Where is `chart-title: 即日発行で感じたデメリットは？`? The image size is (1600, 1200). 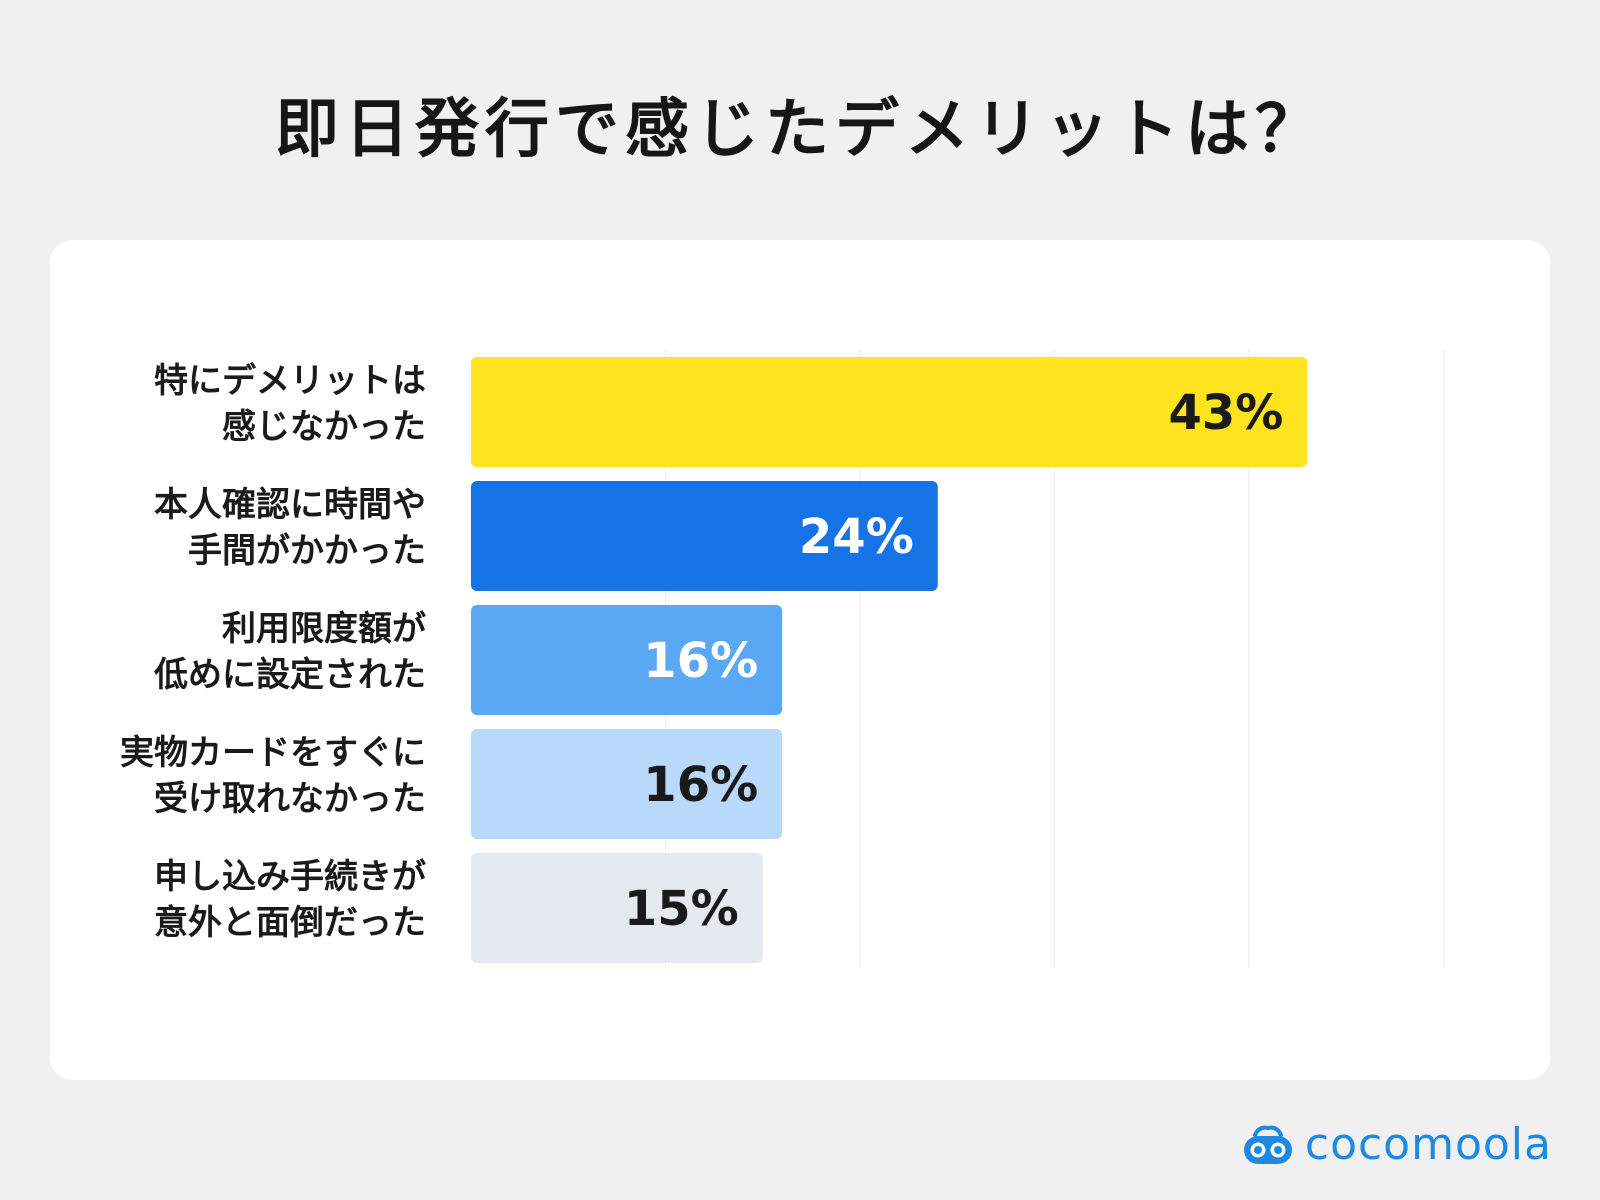 chart-title: 即日発行で感じたデメリットは？ is located at coordinates (800, 130).